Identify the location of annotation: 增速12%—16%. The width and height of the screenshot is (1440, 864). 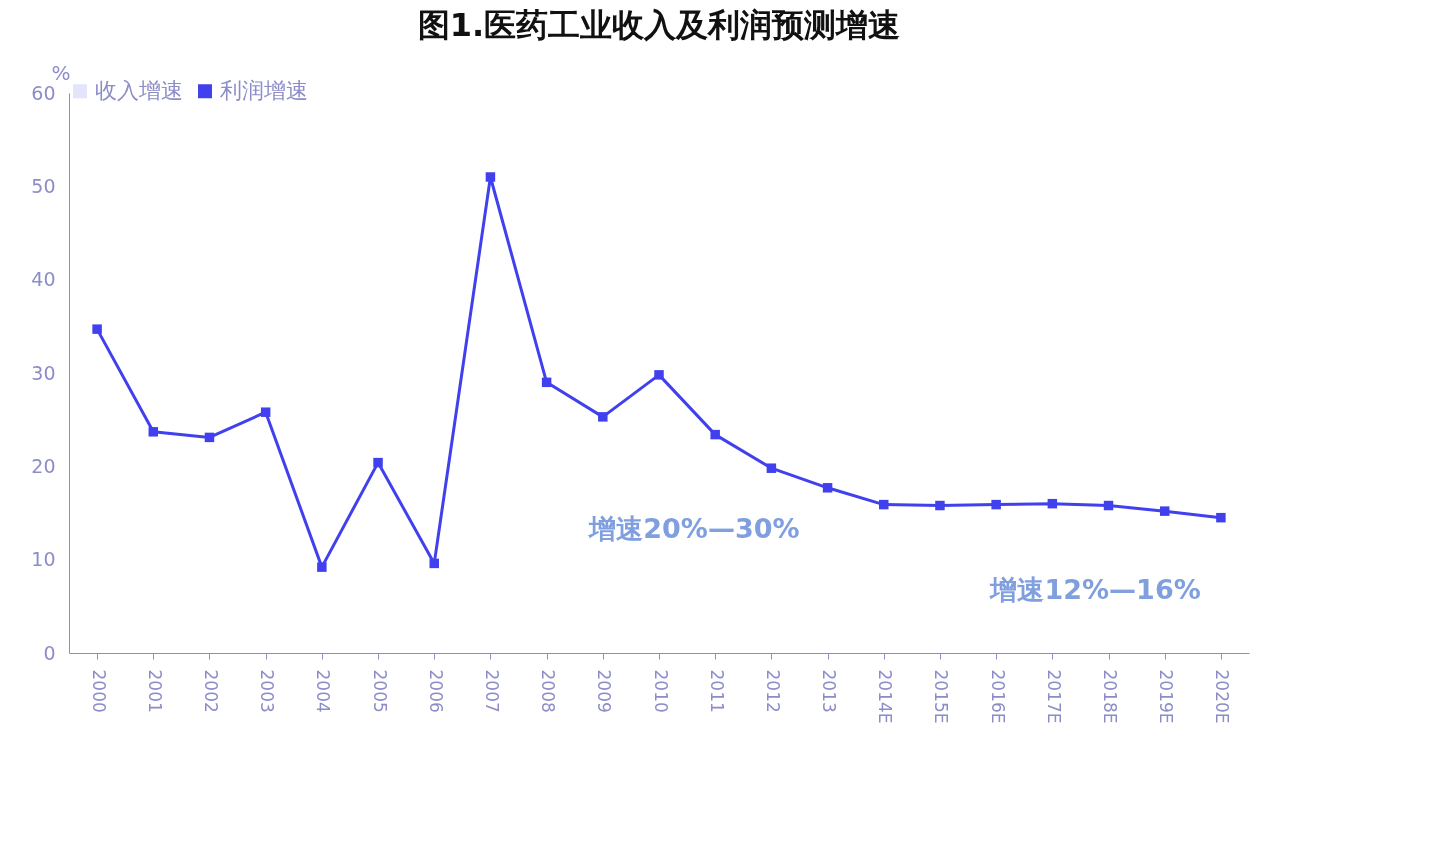
(1095, 590).